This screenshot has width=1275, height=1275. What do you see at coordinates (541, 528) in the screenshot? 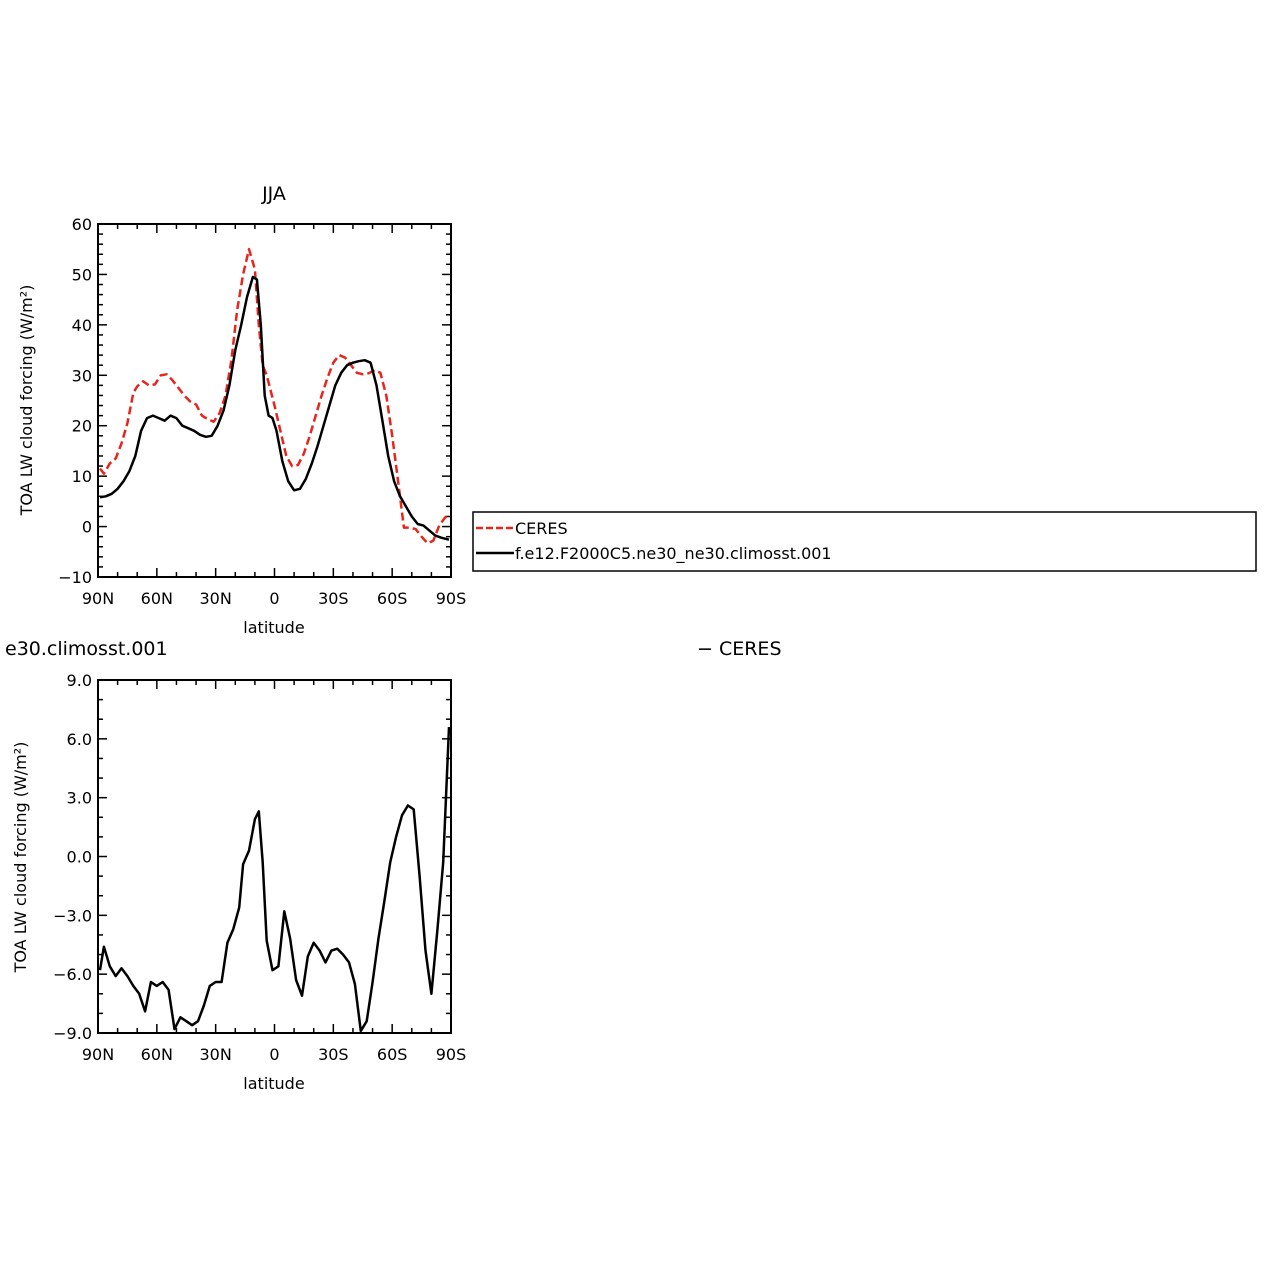
I see `legend-label-ceres: CERES` at bounding box center [541, 528].